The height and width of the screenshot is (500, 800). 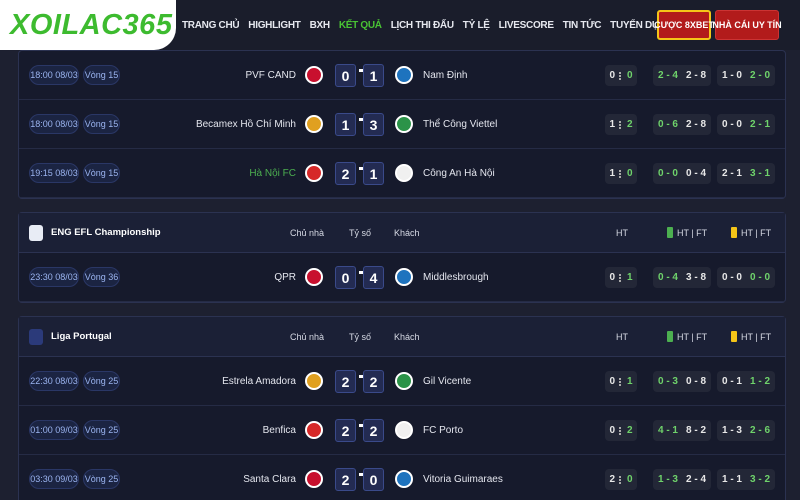 What do you see at coordinates (696, 173) in the screenshot?
I see `corner-value: 0 - 4` at bounding box center [696, 173].